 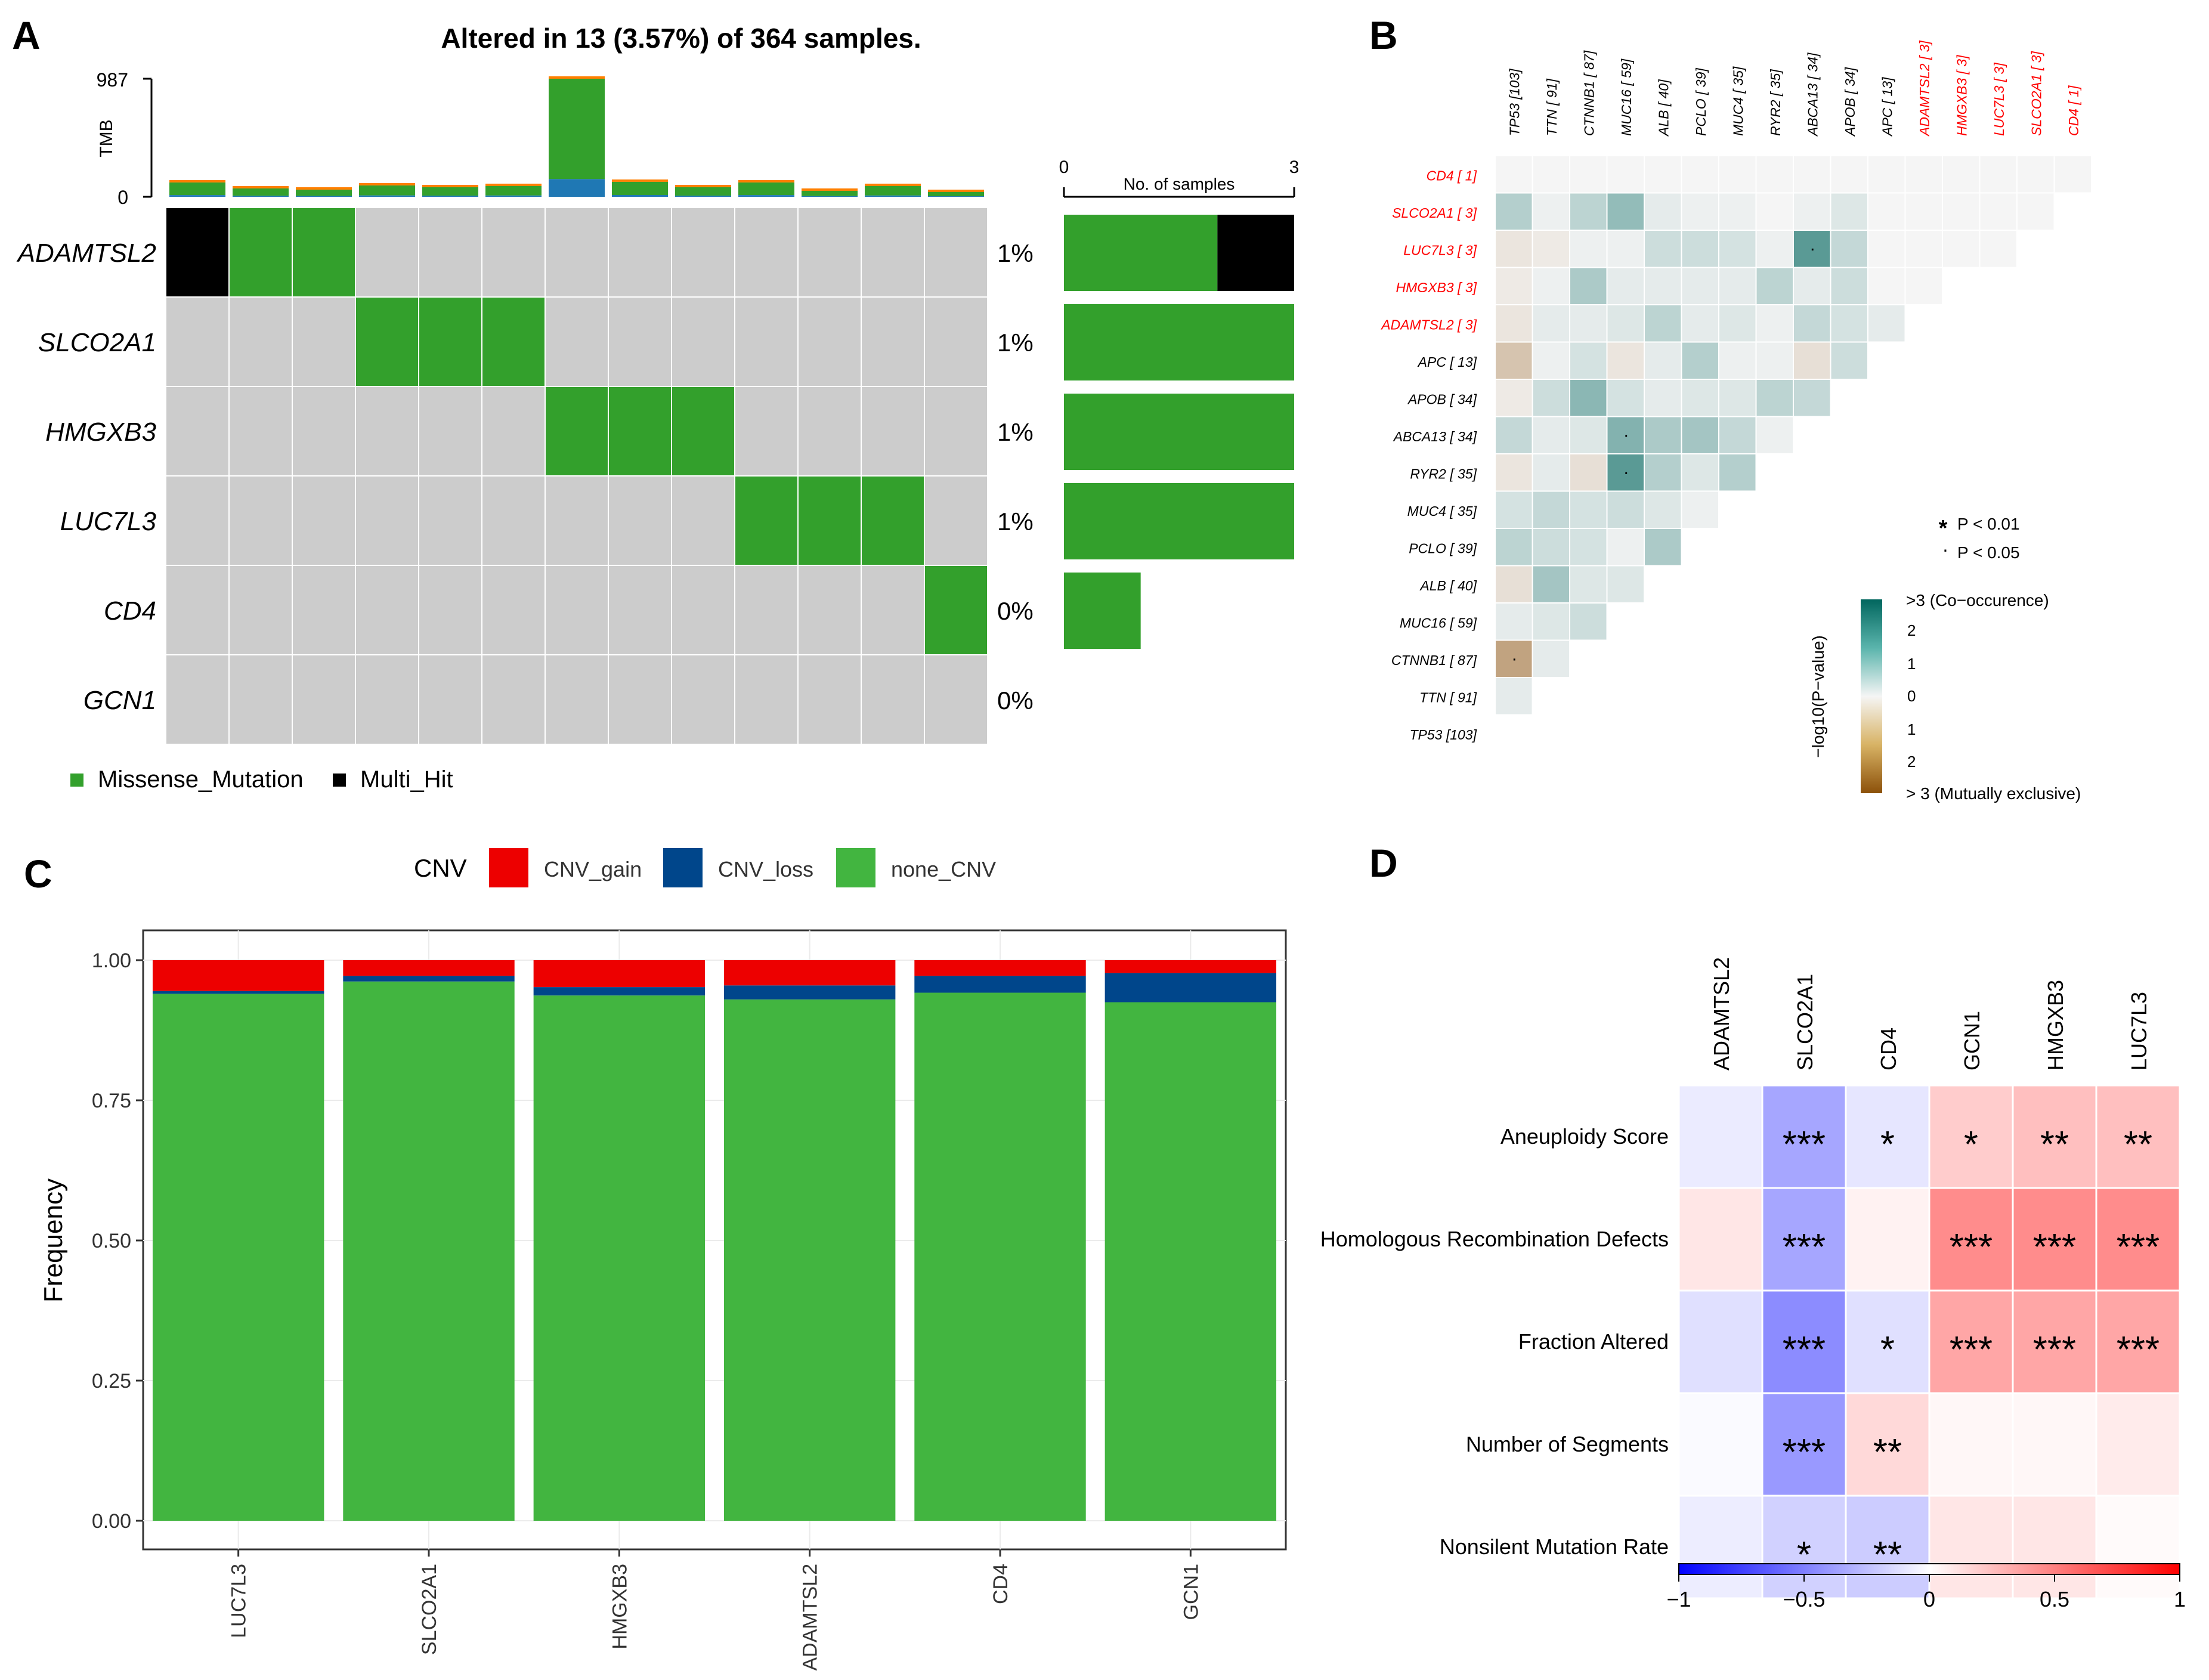 What do you see at coordinates (1567, 1444) in the screenshot?
I see `correlation-row-label-number-of-segments: Number of Segments` at bounding box center [1567, 1444].